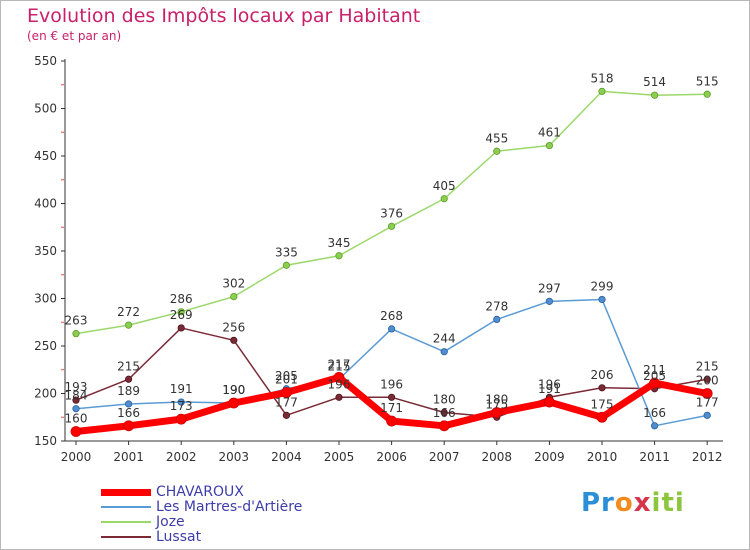  Describe the element at coordinates (45, 109) in the screenshot. I see `y-tick-label: 500` at that location.